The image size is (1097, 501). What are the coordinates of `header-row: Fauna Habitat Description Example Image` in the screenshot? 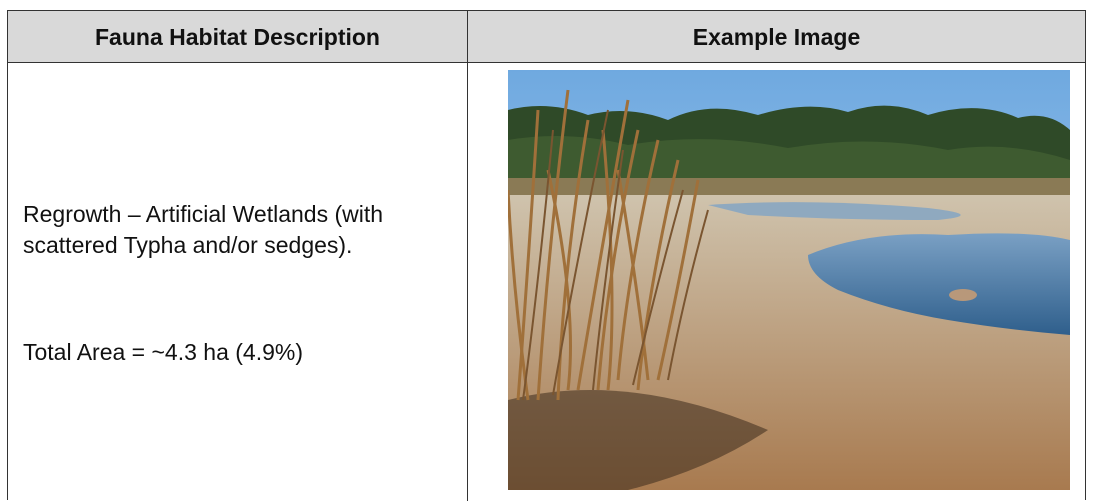 It's located at (546, 37).